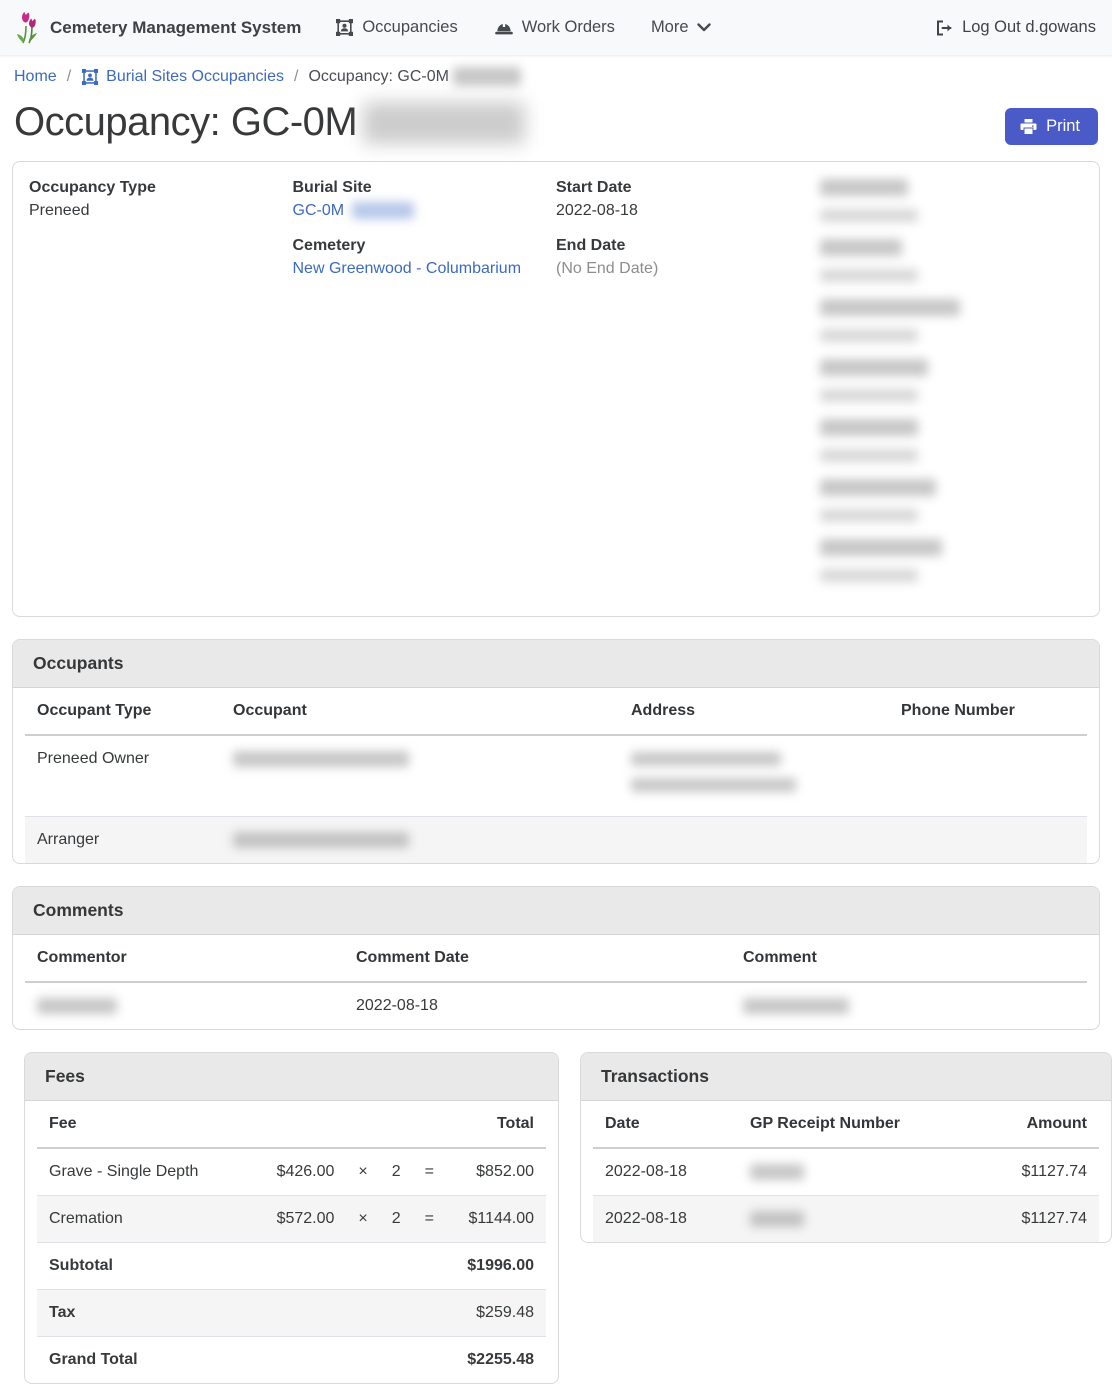 This screenshot has width=1112, height=1393. Describe the element at coordinates (688, 257) in the screenshot. I see `end-date-field: End Date (No End Date)` at that location.